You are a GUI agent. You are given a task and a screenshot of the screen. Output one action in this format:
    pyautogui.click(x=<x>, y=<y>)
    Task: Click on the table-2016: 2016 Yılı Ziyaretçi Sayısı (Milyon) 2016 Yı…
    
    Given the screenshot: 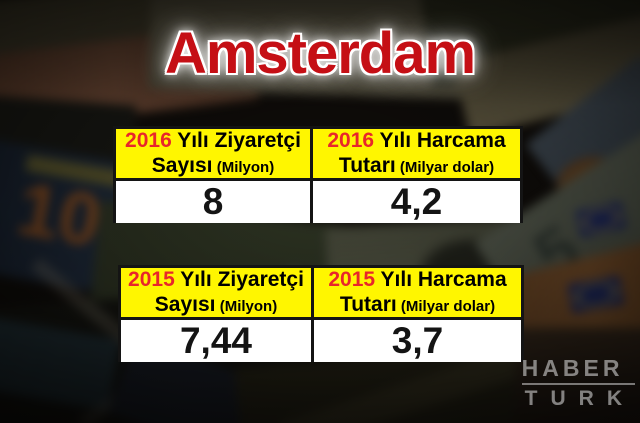 What is the action you would take?
    pyautogui.click(x=318, y=174)
    